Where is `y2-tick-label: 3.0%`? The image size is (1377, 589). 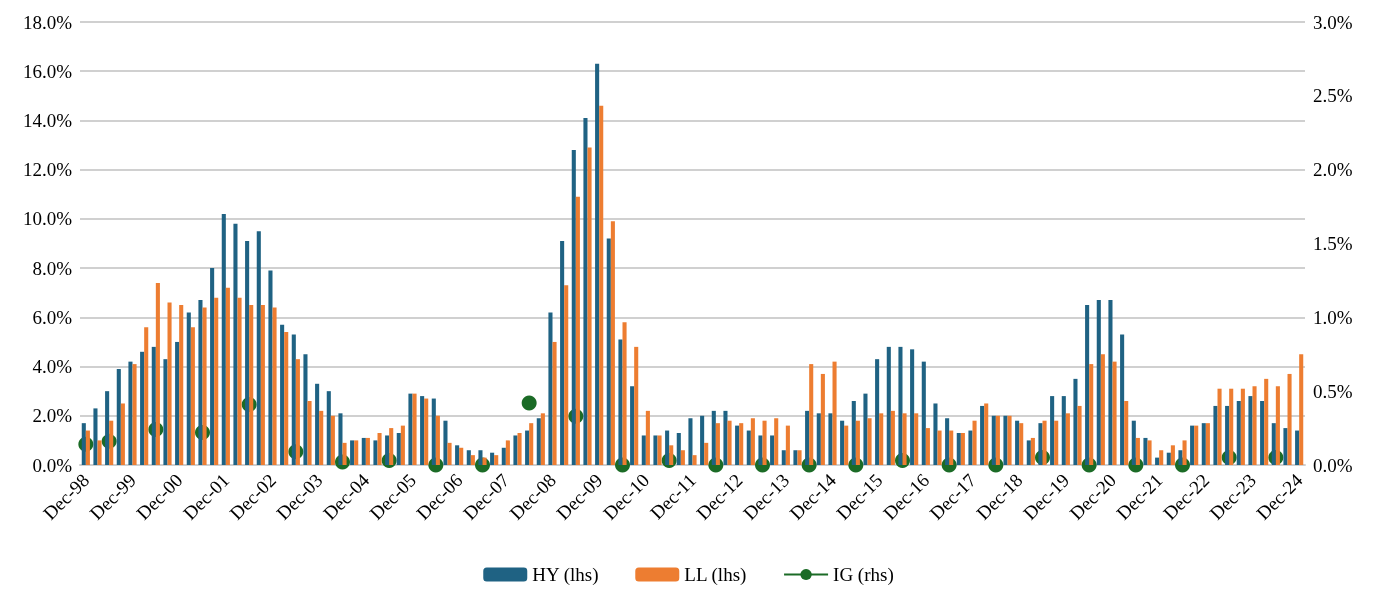 y2-tick-label: 3.0% is located at coordinates (1333, 22).